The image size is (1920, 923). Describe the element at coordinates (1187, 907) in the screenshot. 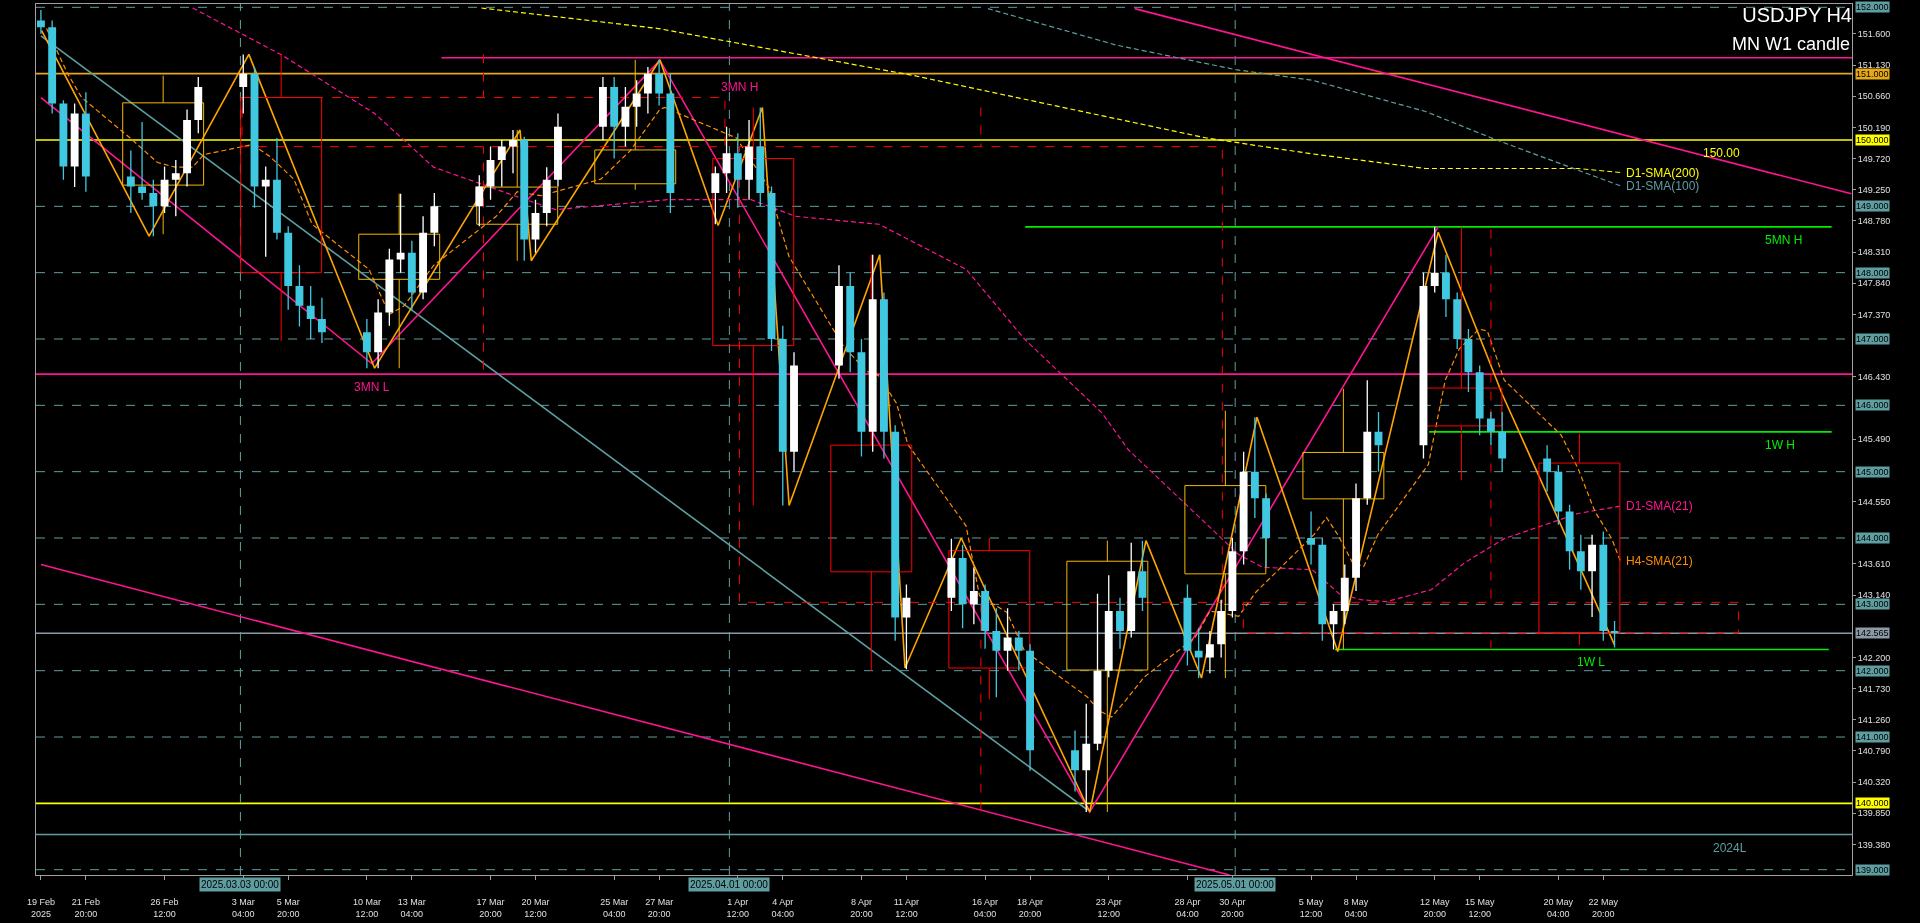

I see `x-tick-label: 28 Apr 04:00` at that location.